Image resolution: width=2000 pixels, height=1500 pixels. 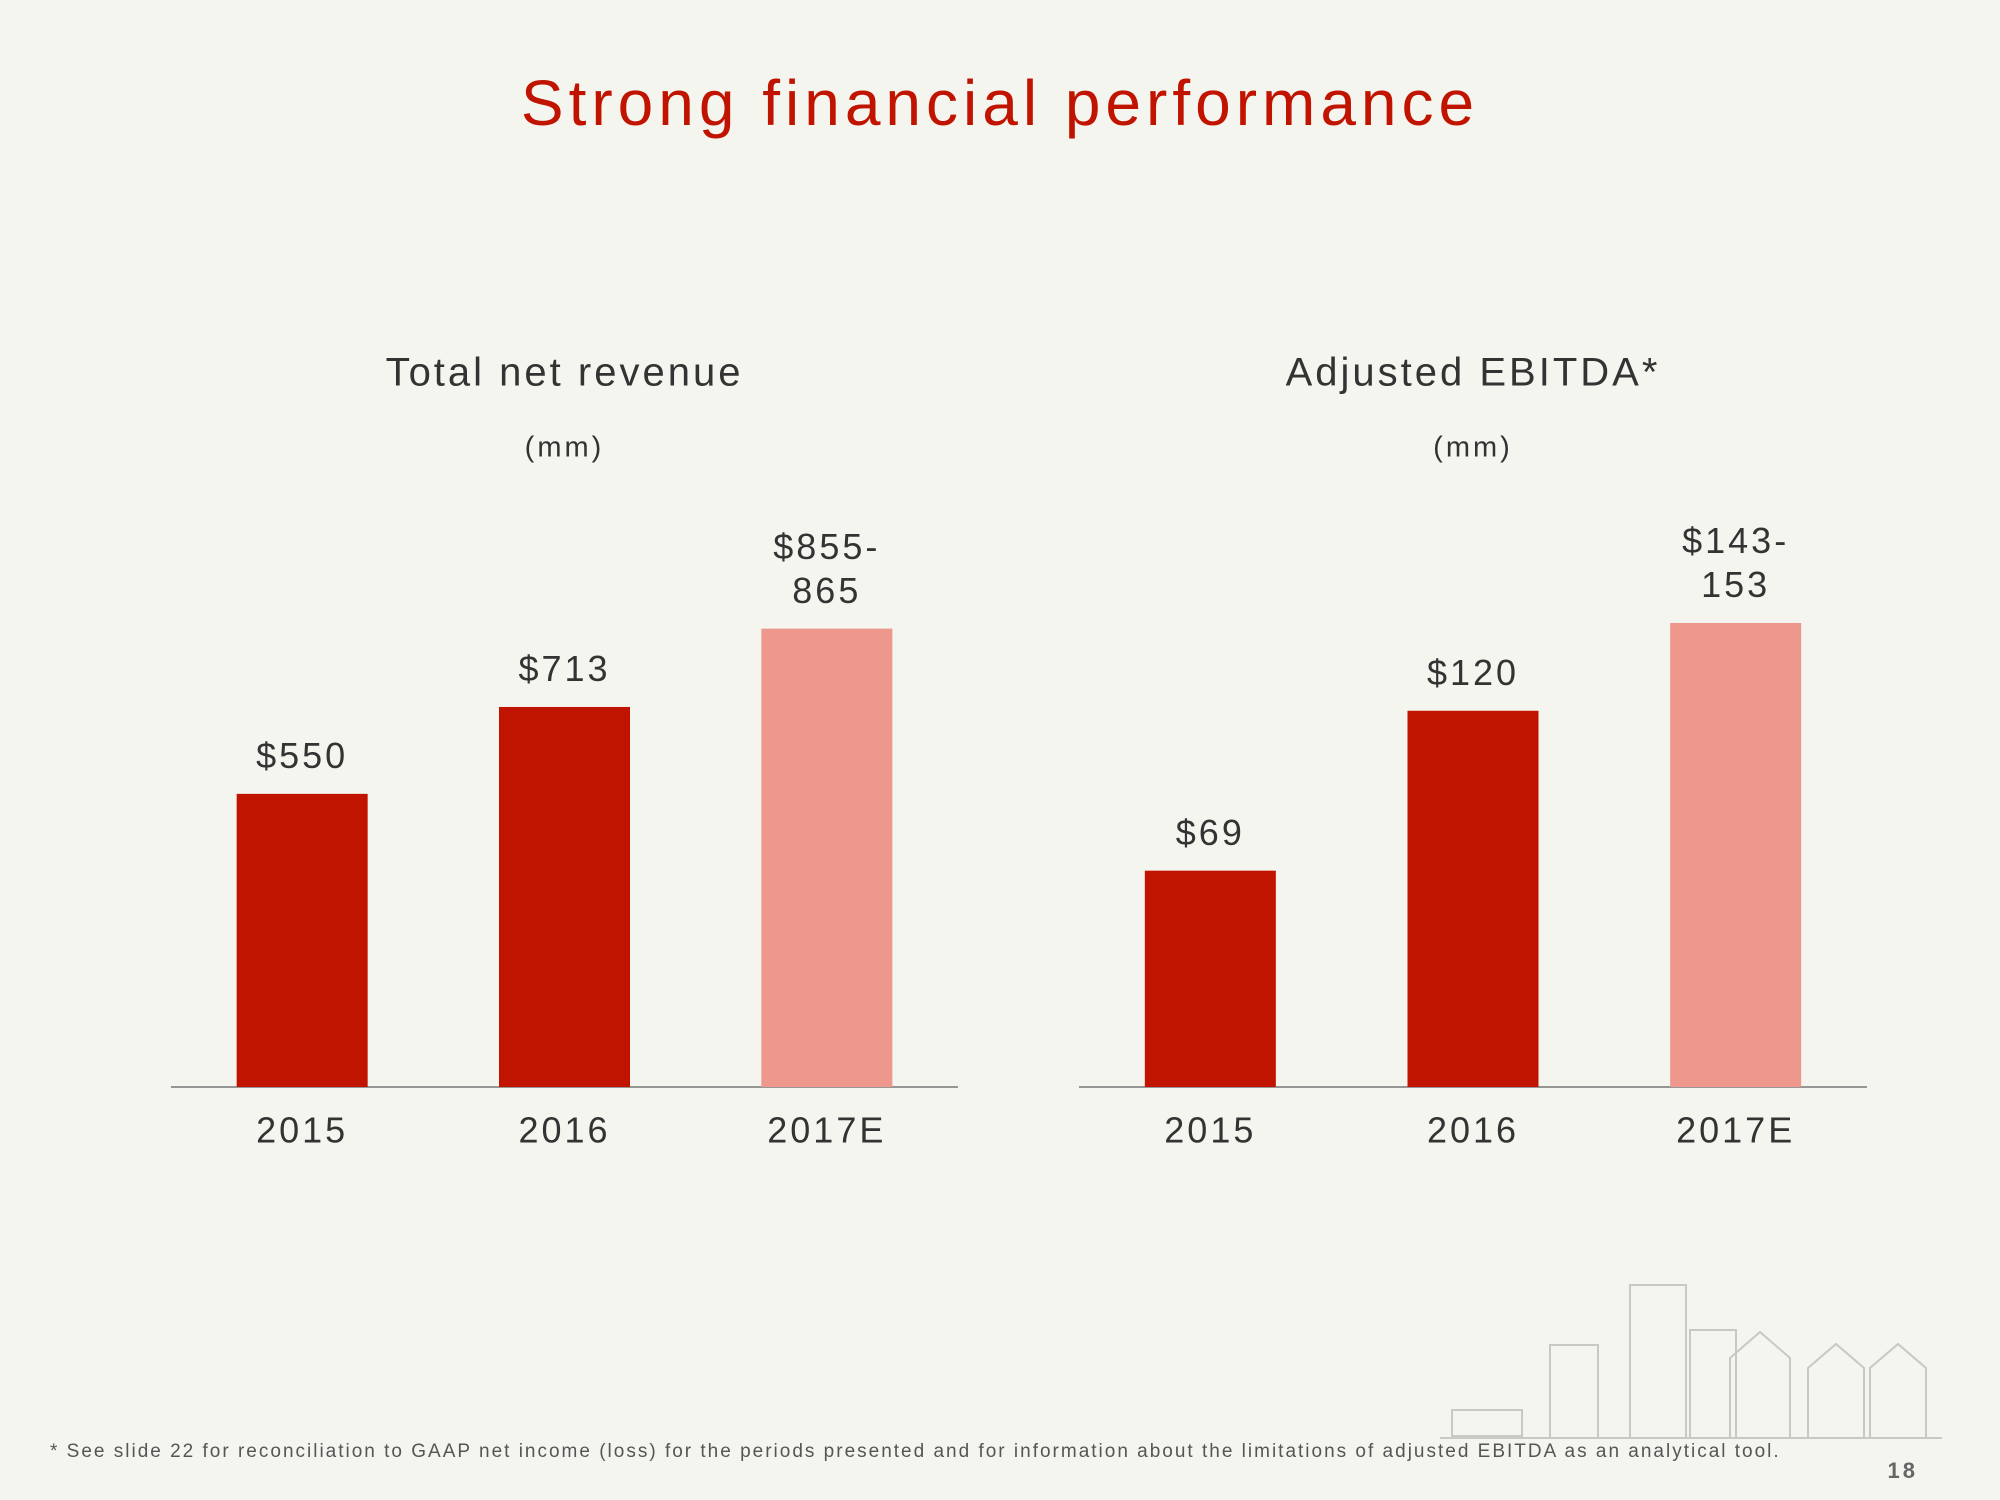 I want to click on slide-title: Strong financial performance, so click(x=1000, y=103).